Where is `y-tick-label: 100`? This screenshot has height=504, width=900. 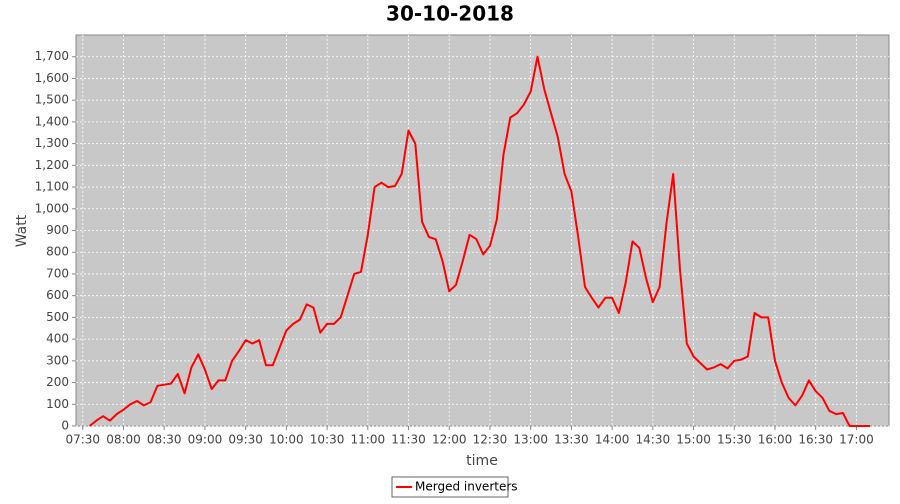 y-tick-label: 100 is located at coordinates (57, 404).